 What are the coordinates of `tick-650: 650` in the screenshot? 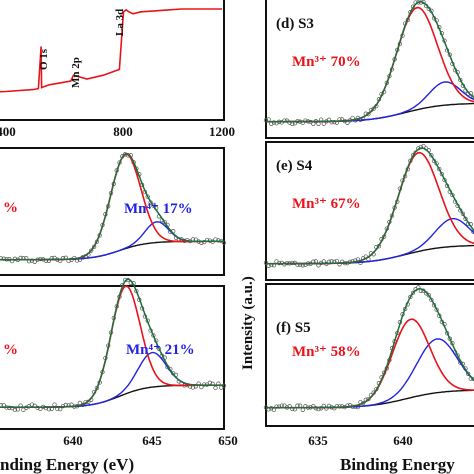 It's located at (228, 440).